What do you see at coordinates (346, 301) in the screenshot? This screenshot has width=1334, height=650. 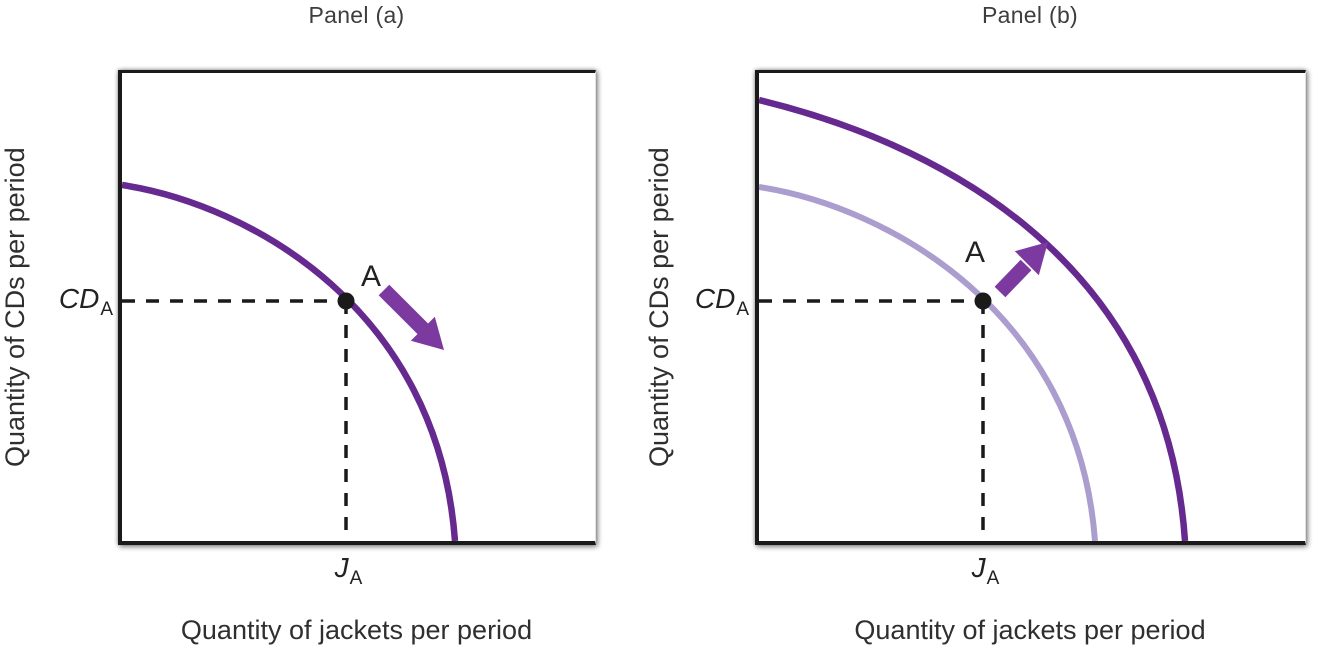 I see `panel-a-point-a-dot` at bounding box center [346, 301].